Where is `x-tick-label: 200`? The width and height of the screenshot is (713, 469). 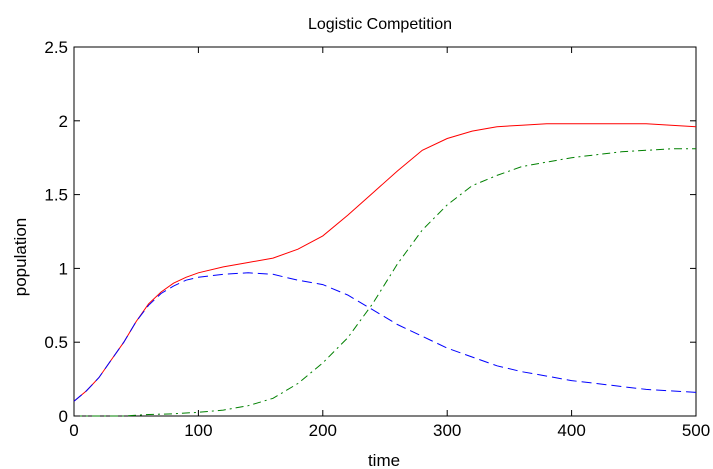 x-tick-label: 200 is located at coordinates (323, 430).